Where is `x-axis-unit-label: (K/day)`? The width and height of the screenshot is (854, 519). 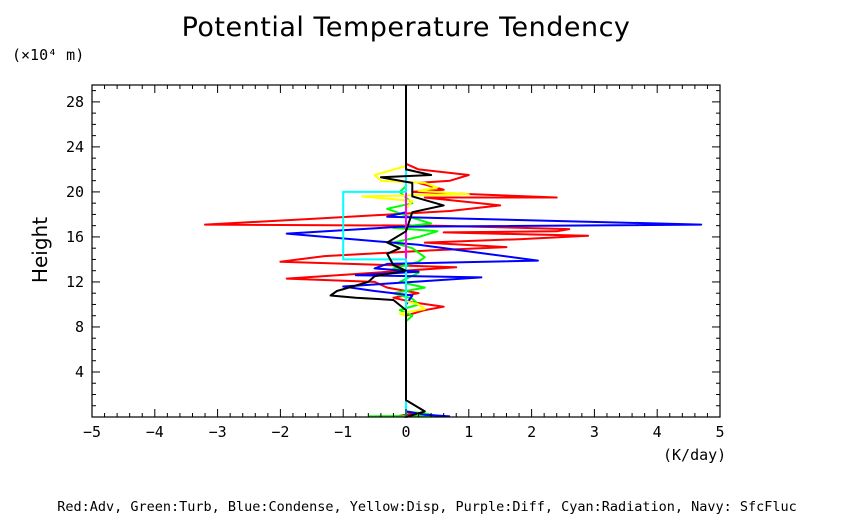
x-axis-unit-label: (K/day) is located at coordinates (695, 455).